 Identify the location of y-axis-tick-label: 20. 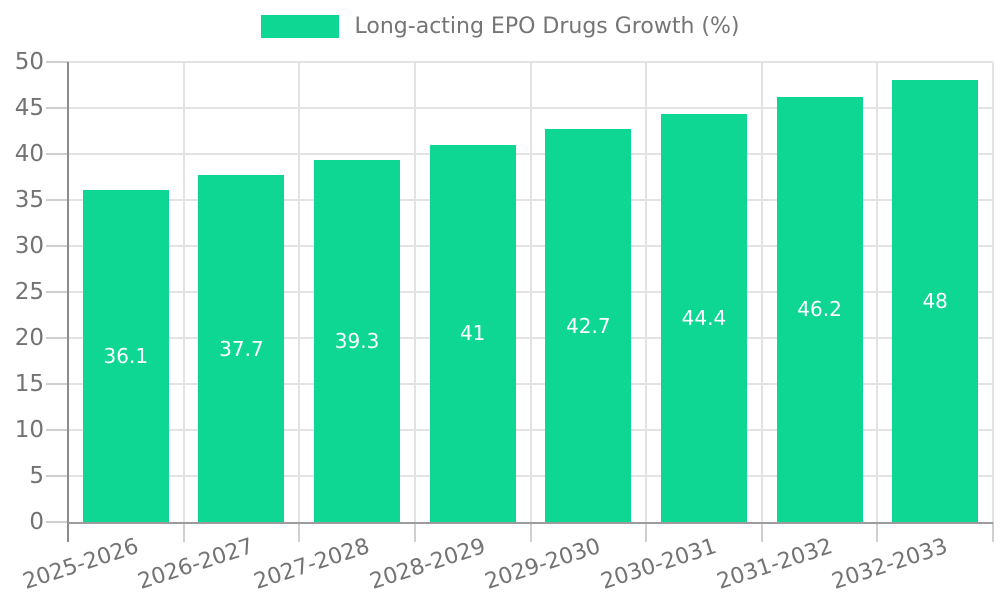
(29, 338).